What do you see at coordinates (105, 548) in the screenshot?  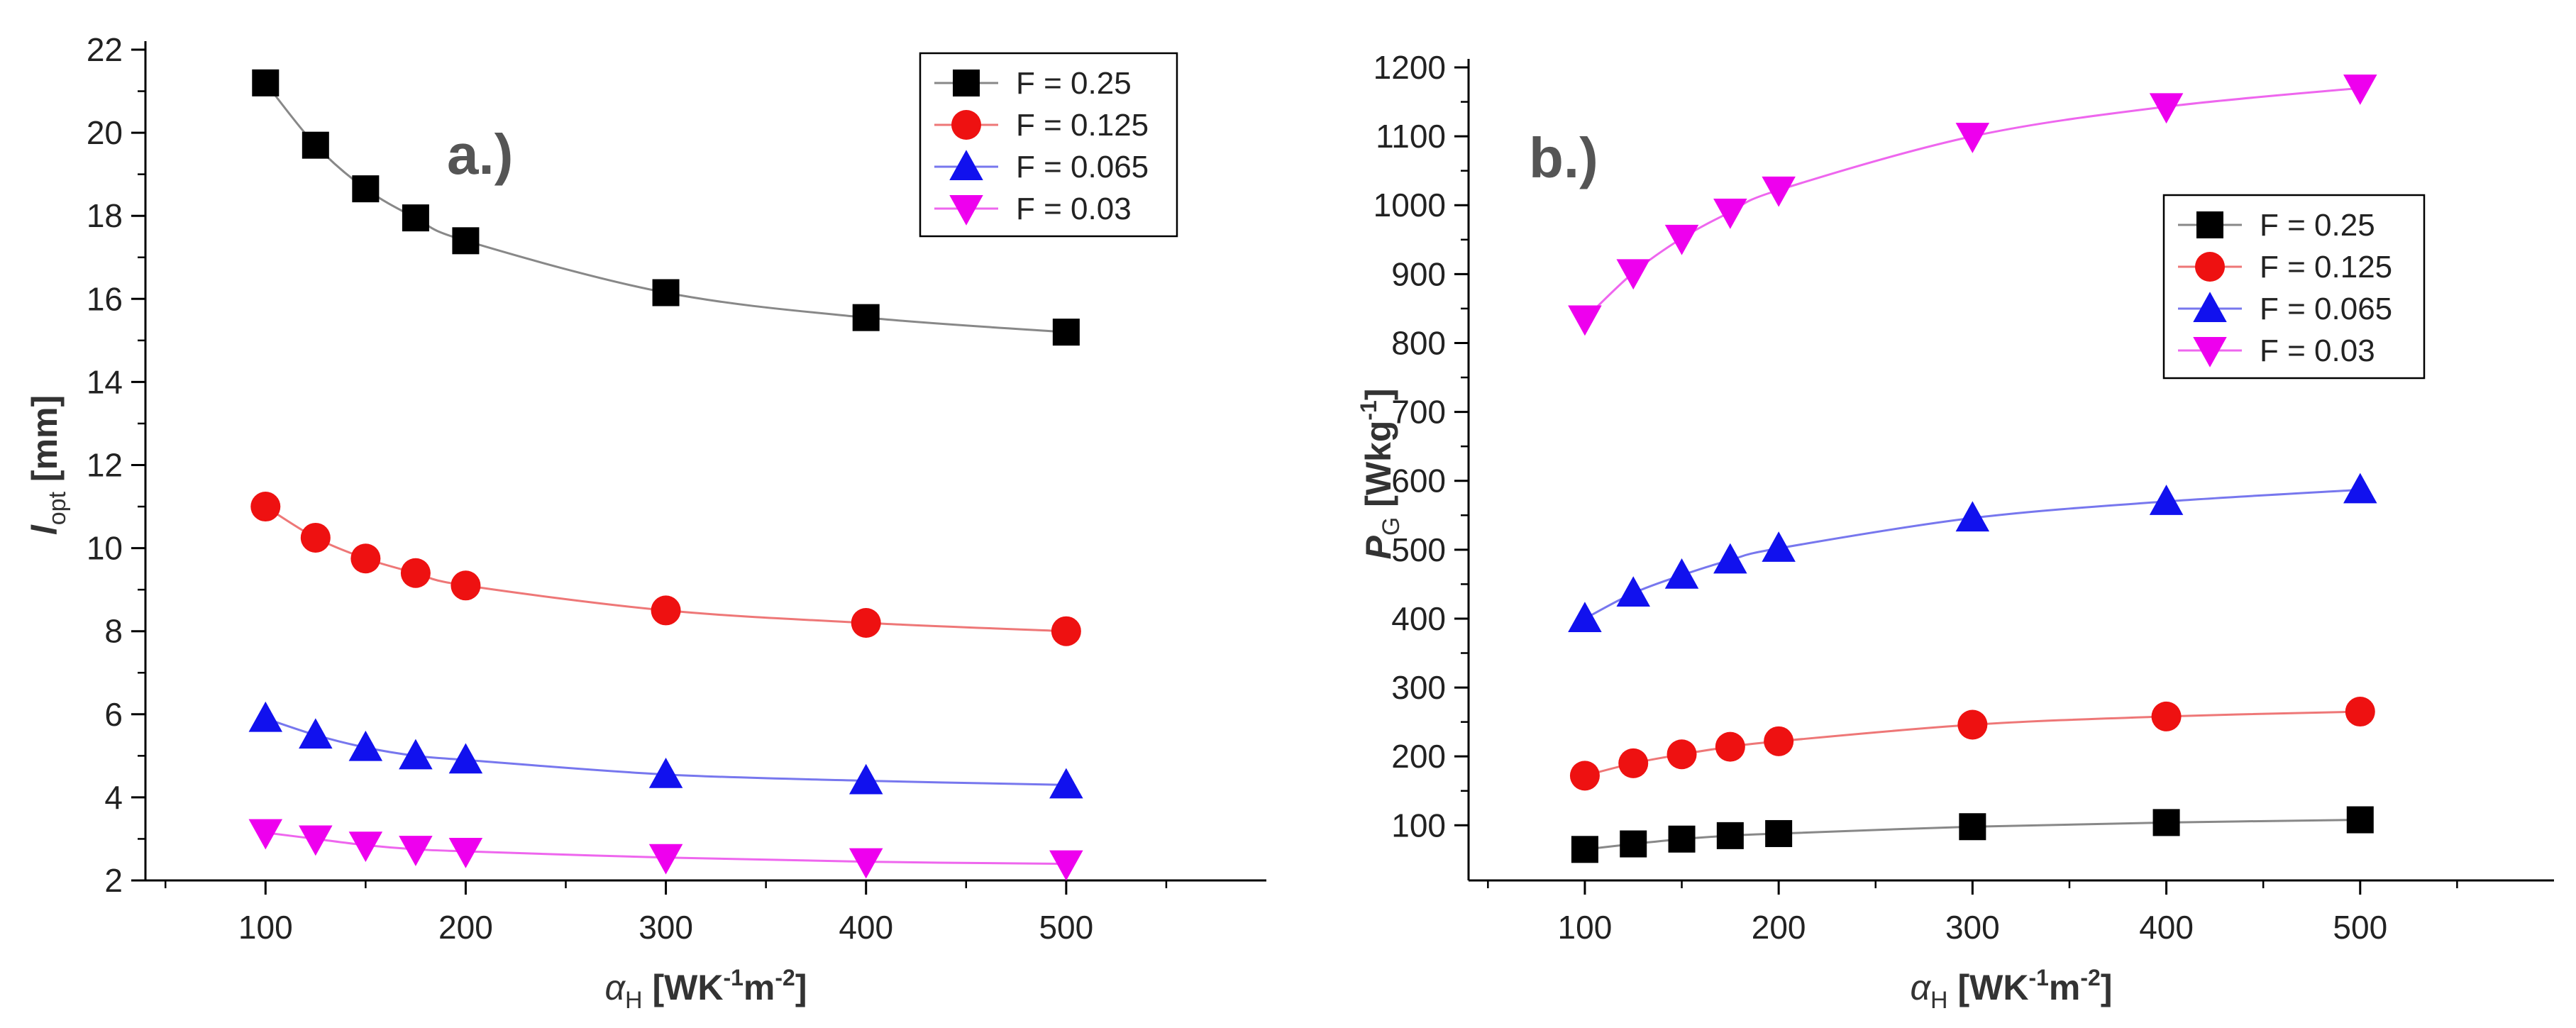 I see `y-tick-label: 10` at bounding box center [105, 548].